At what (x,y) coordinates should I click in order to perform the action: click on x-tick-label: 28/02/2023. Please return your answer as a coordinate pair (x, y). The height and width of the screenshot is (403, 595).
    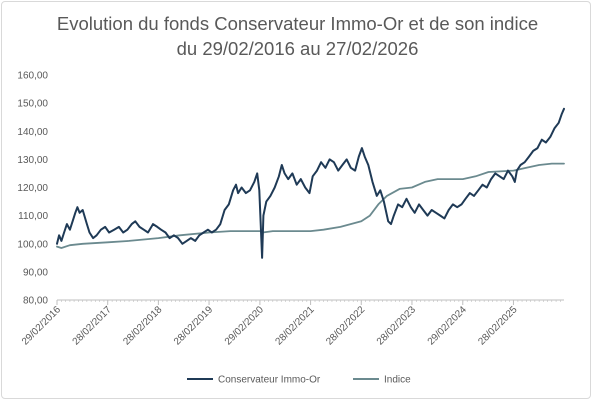
    Looking at the image, I should click on (396, 325).